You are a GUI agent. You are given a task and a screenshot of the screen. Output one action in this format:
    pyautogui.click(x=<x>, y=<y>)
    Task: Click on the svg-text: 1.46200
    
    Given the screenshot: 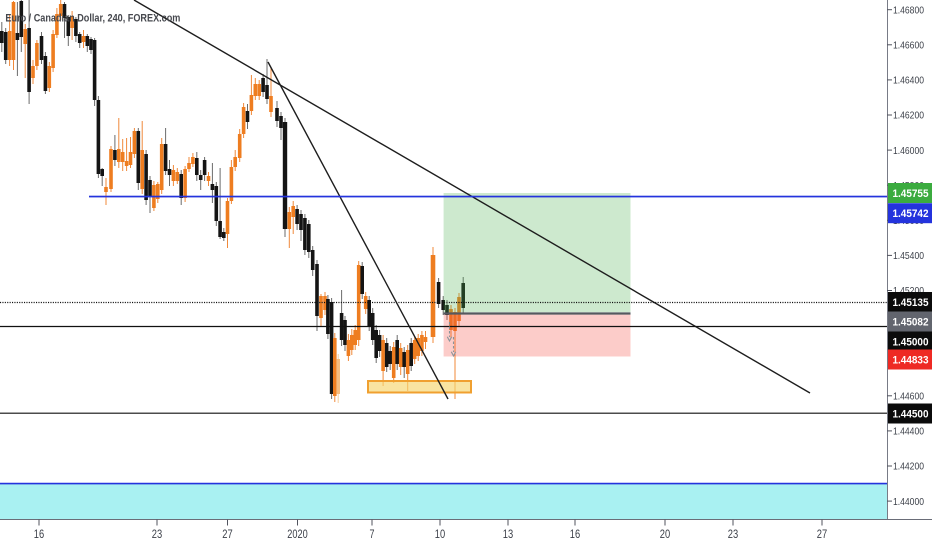 What is the action you would take?
    pyautogui.click(x=908, y=116)
    